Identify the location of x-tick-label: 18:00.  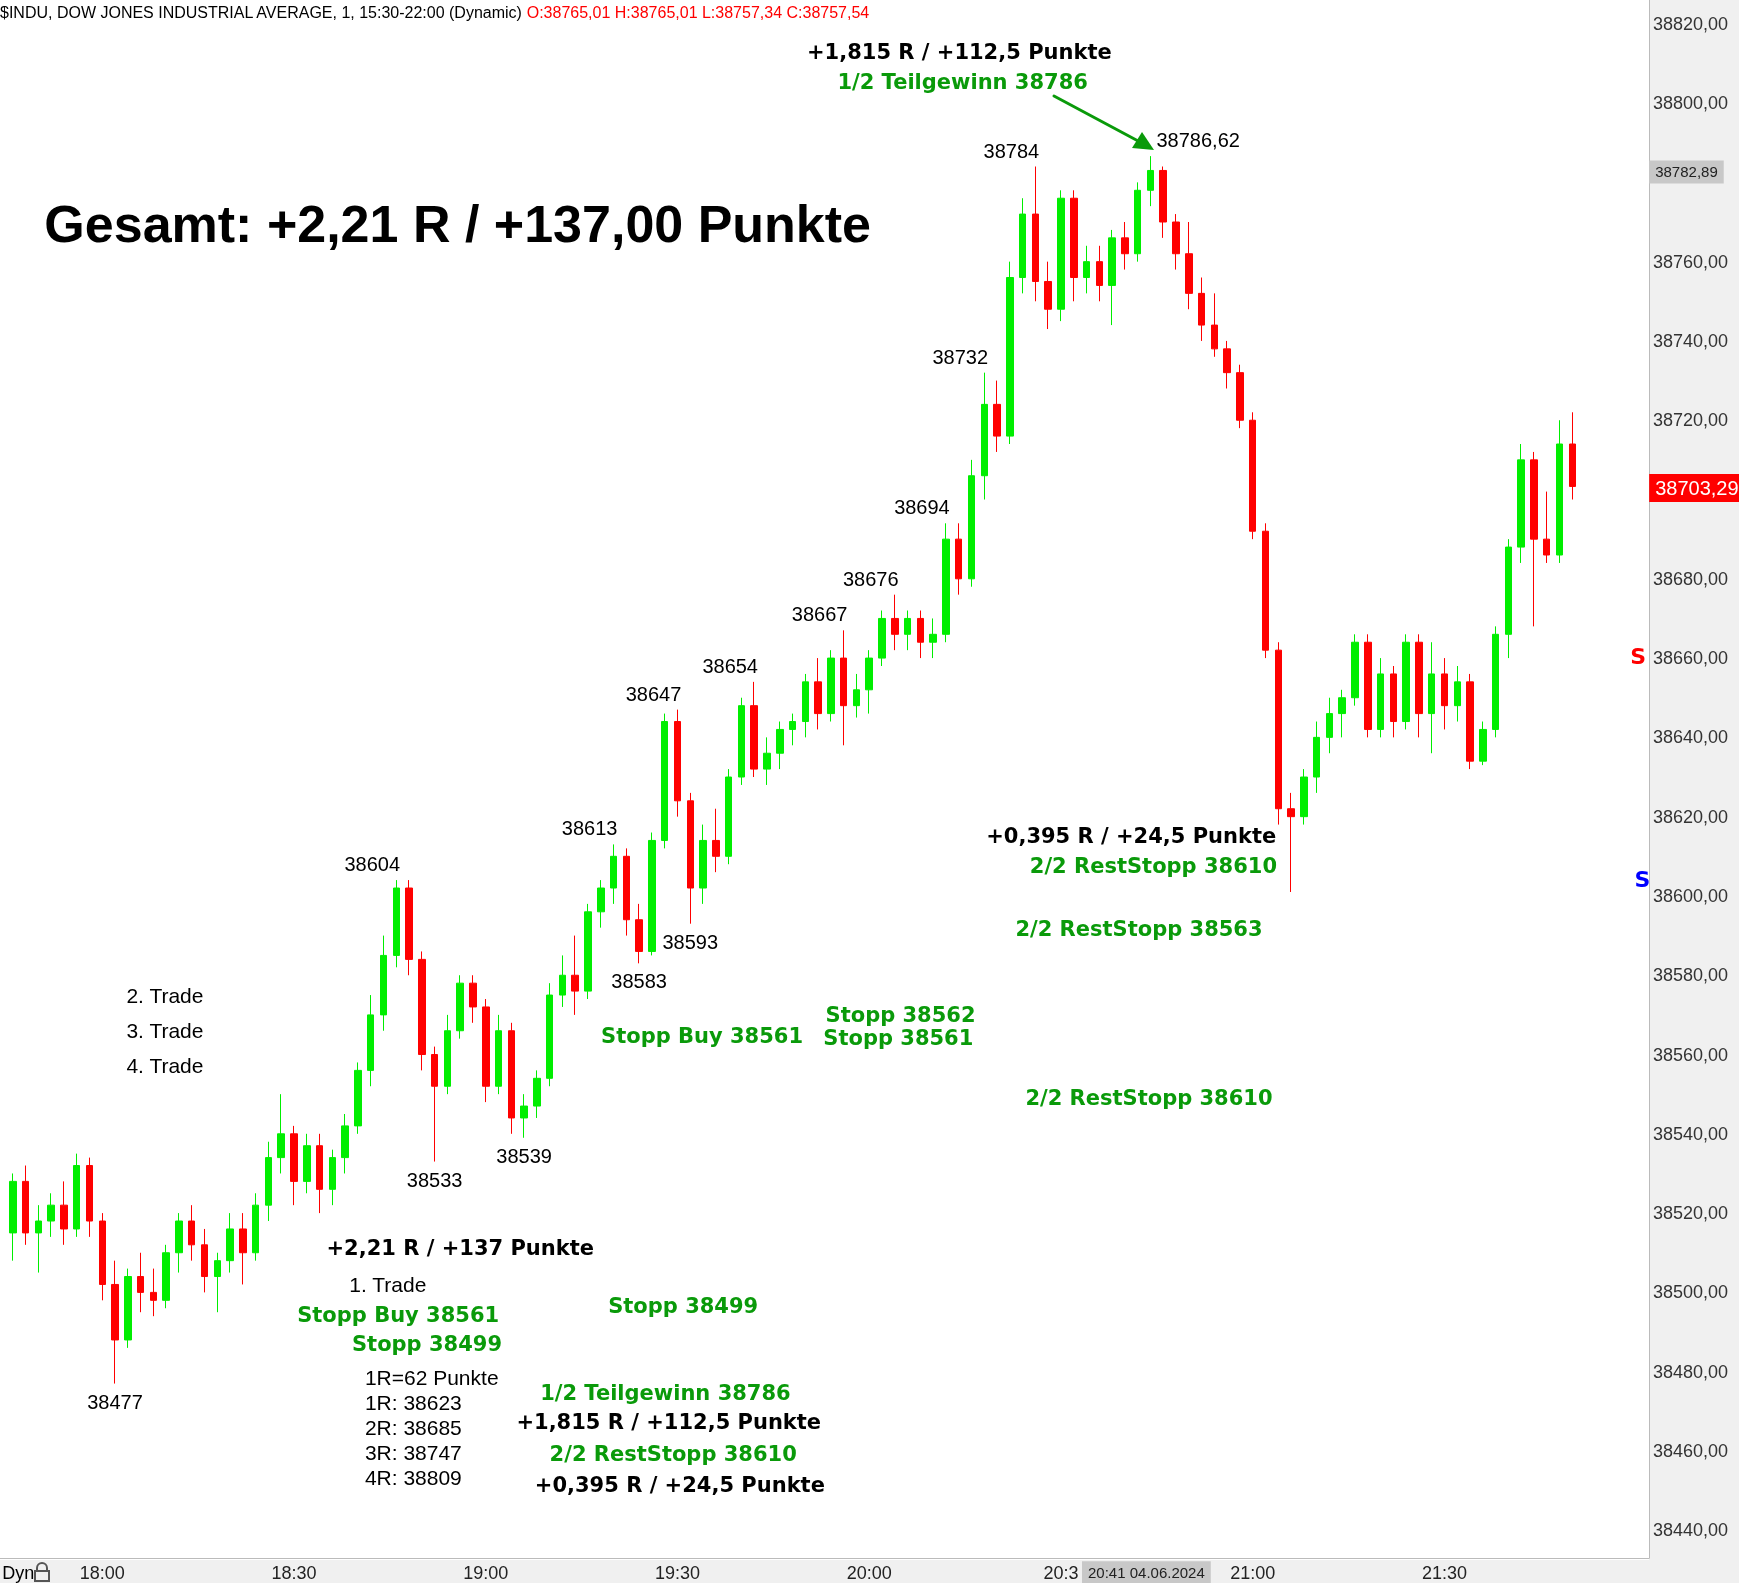
(102, 1573).